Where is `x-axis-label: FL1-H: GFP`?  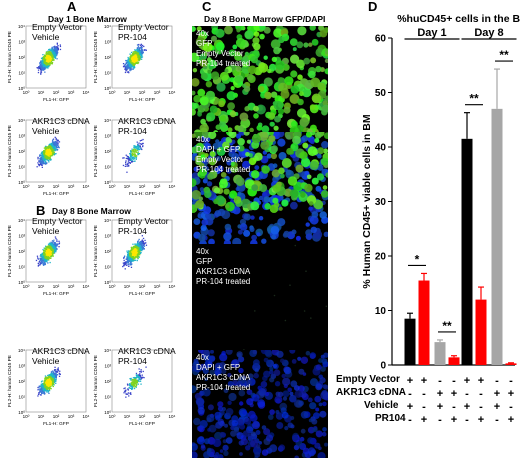
x-axis-label: FL1-H: GFP is located at coordinates (142, 194).